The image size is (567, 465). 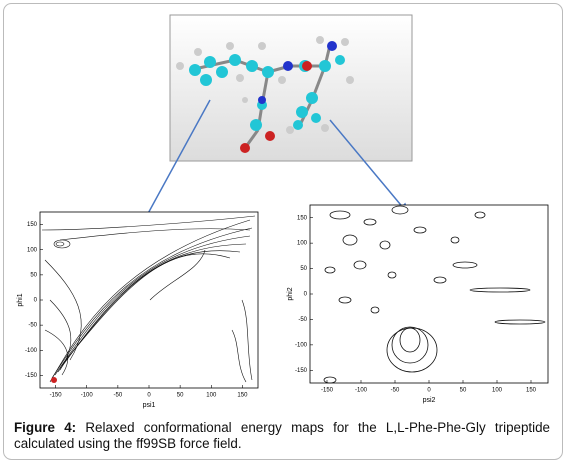 What do you see at coordinates (20, 299) in the screenshot?
I see `y-axis-label: phi1` at bounding box center [20, 299].